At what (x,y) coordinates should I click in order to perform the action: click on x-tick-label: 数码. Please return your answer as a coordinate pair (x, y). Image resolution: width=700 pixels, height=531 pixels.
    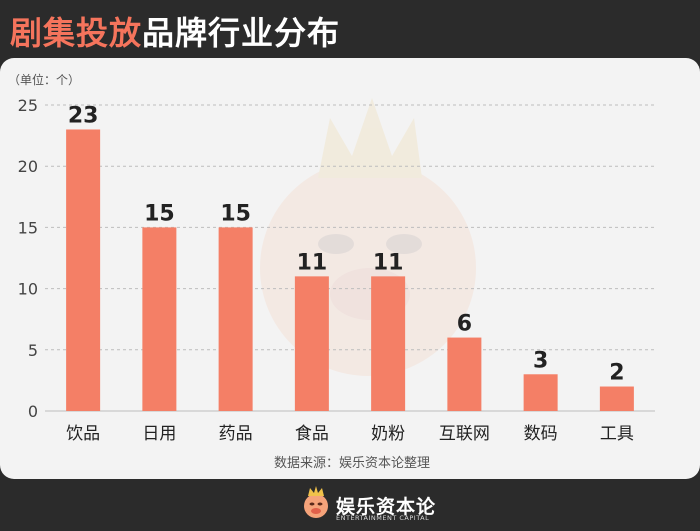
    Looking at the image, I should click on (541, 434).